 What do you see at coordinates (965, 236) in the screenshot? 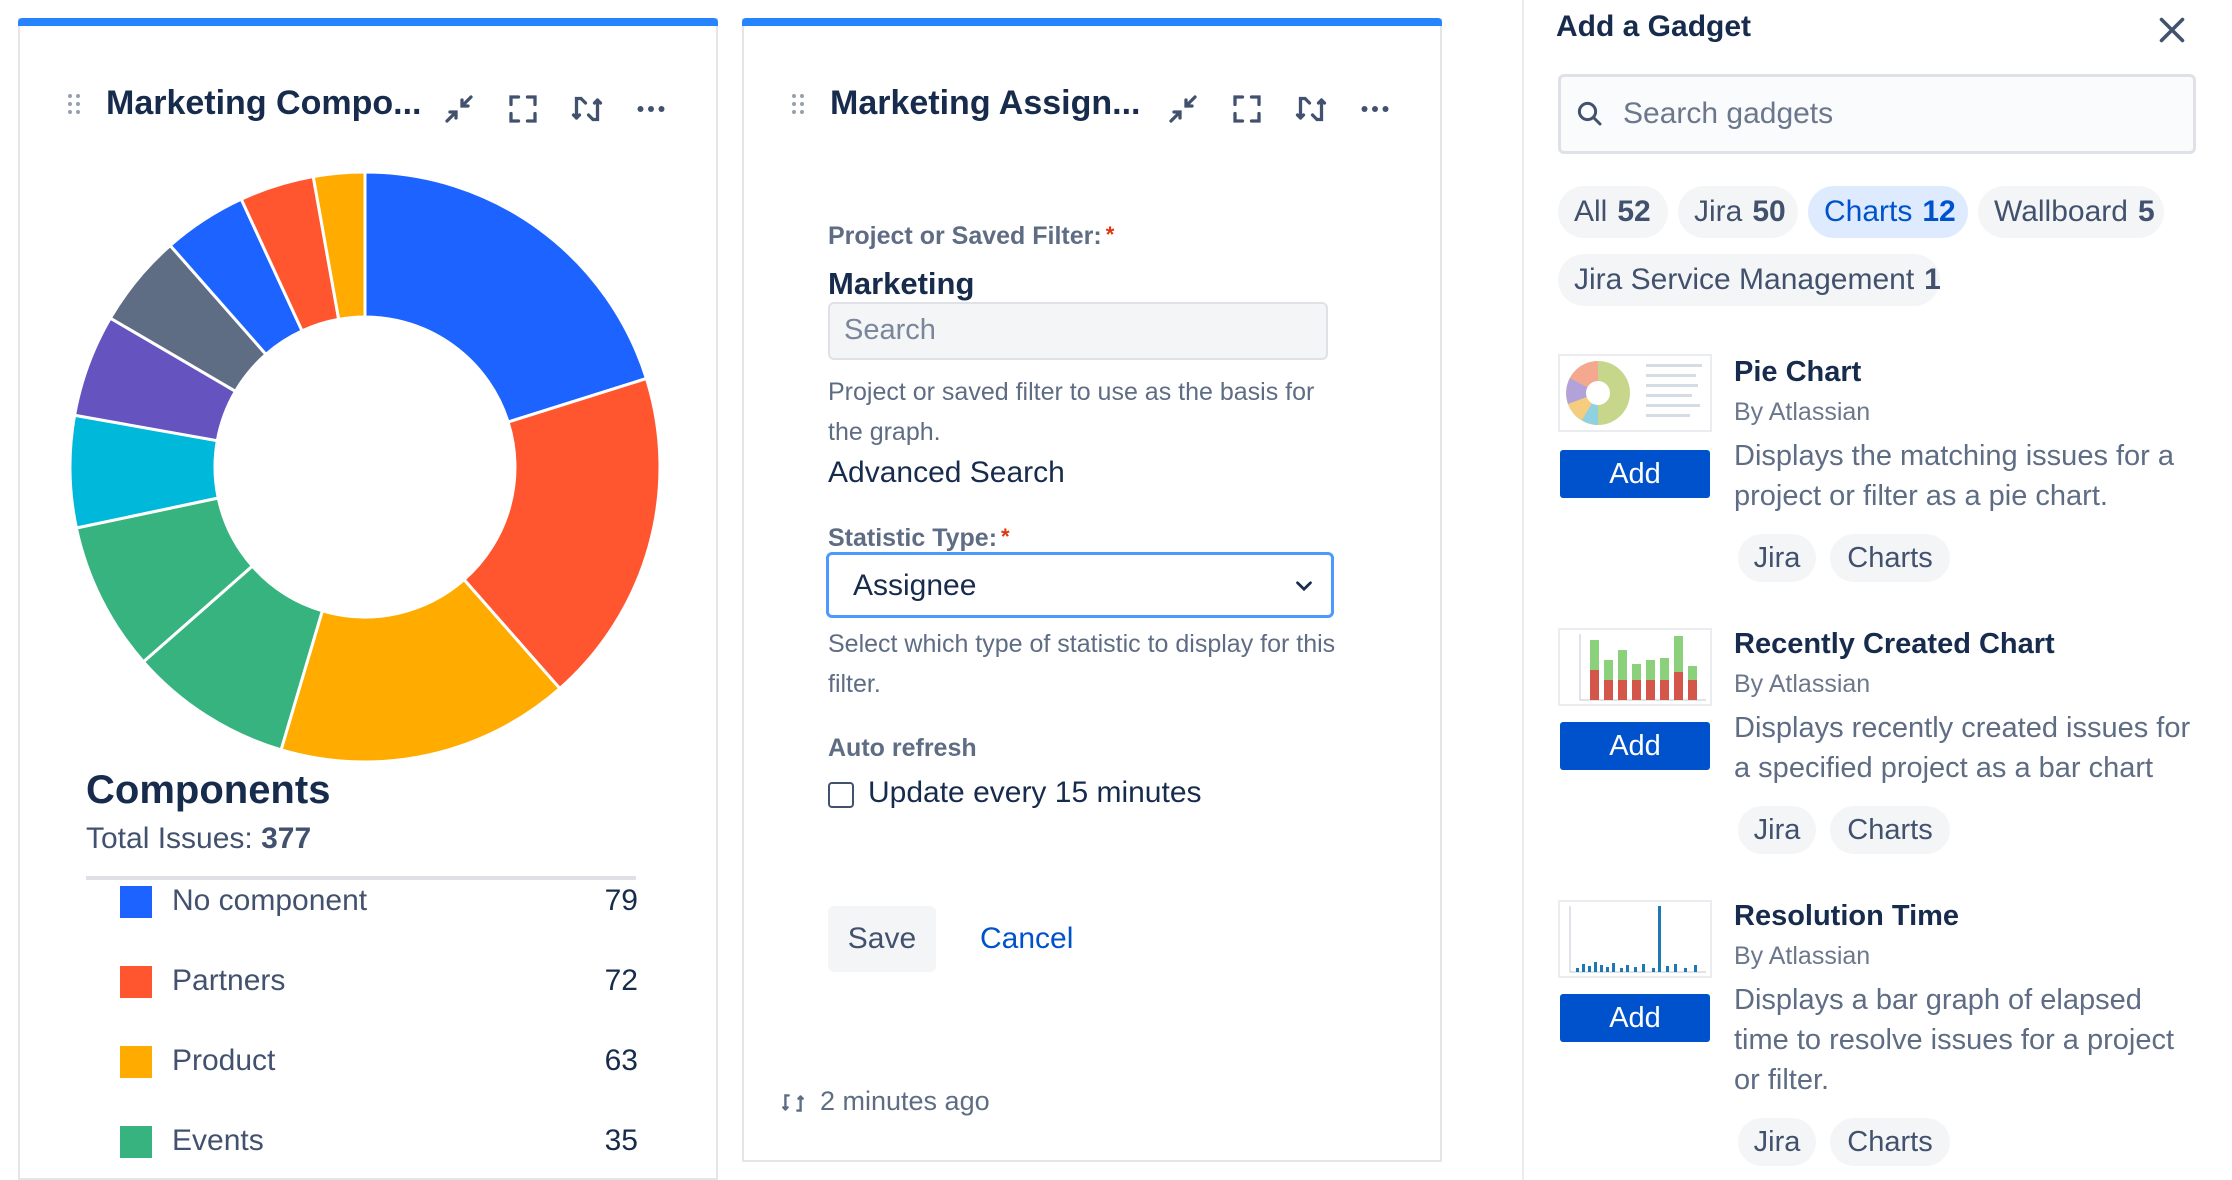
I see `filter-label-text: Project or Saved Filter:` at bounding box center [965, 236].